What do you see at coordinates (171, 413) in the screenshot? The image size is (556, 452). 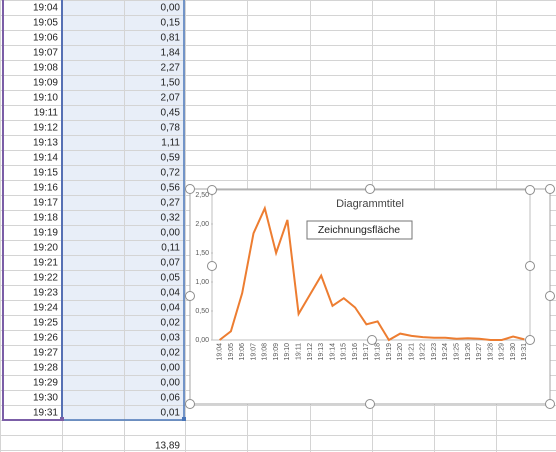 I see `value-cell: 0,01` at bounding box center [171, 413].